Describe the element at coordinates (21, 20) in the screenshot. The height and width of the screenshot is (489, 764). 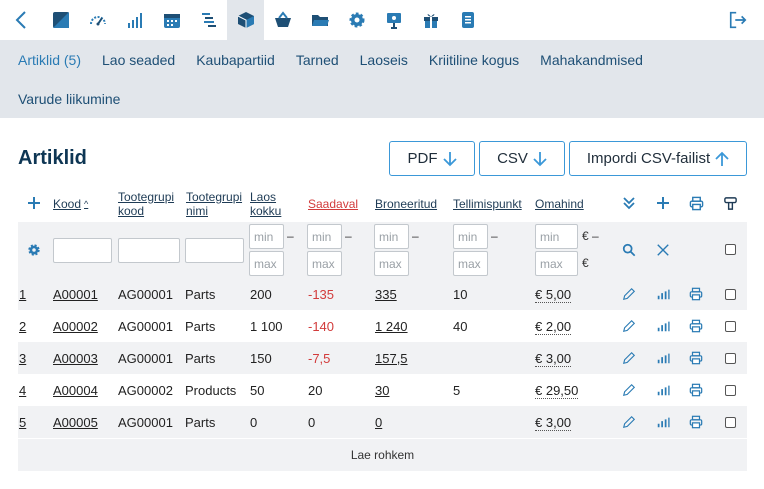
I see `back-button` at that location.